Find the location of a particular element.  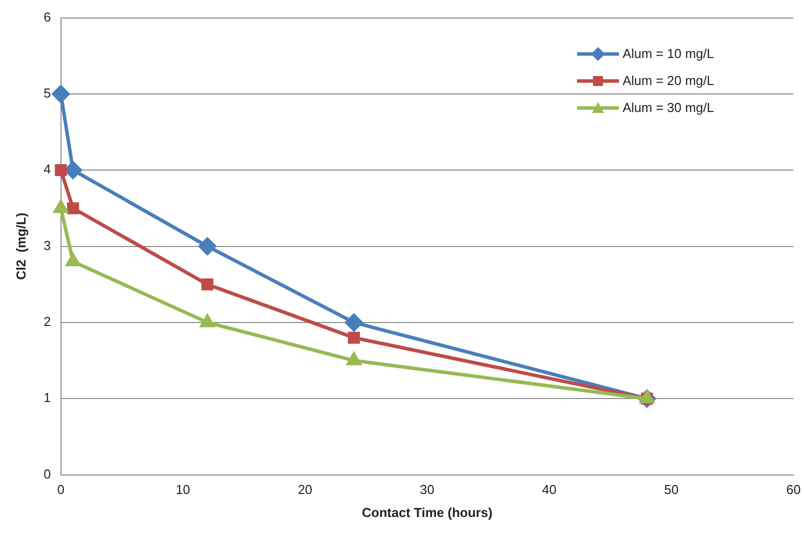

x-axis-title: Contact Time (hours) is located at coordinates (427, 512).